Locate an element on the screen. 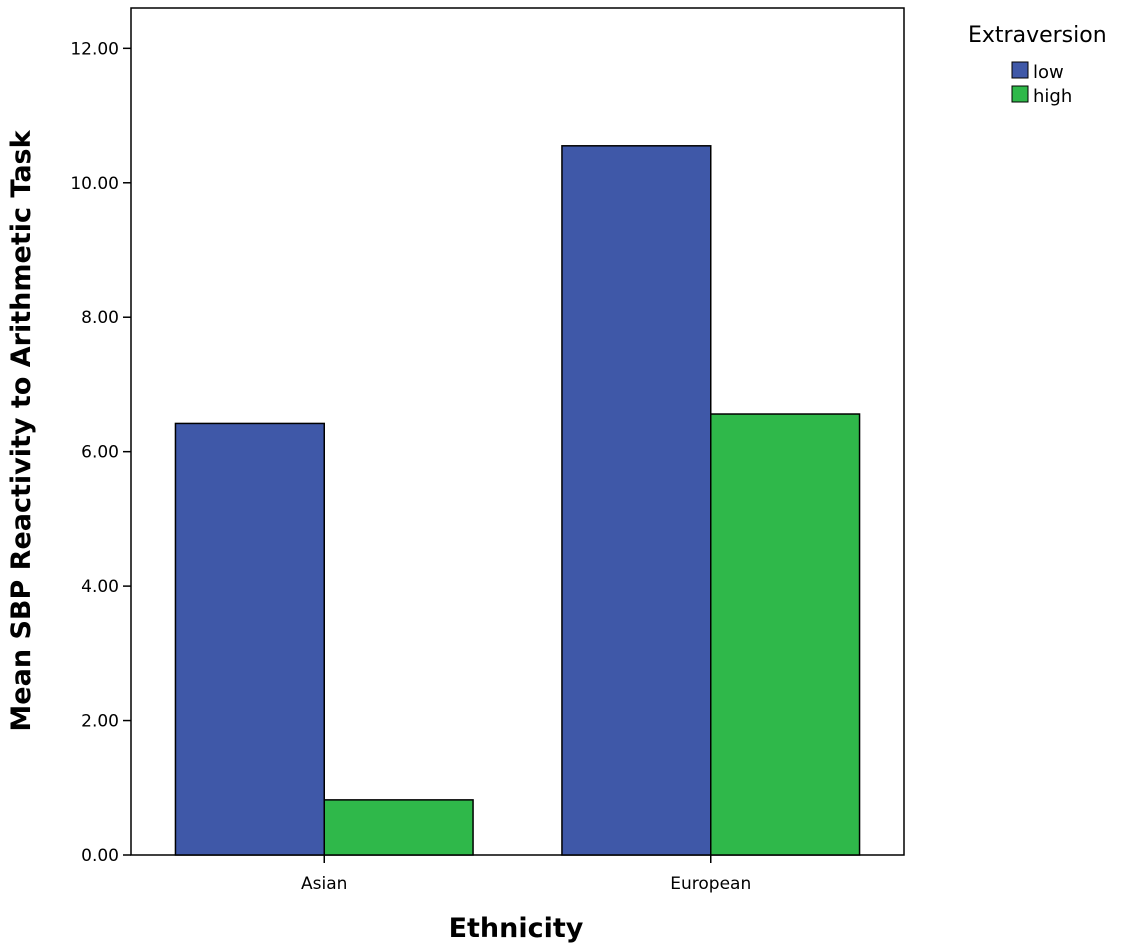  legend: Extraversion low high is located at coordinates (1037, 65).